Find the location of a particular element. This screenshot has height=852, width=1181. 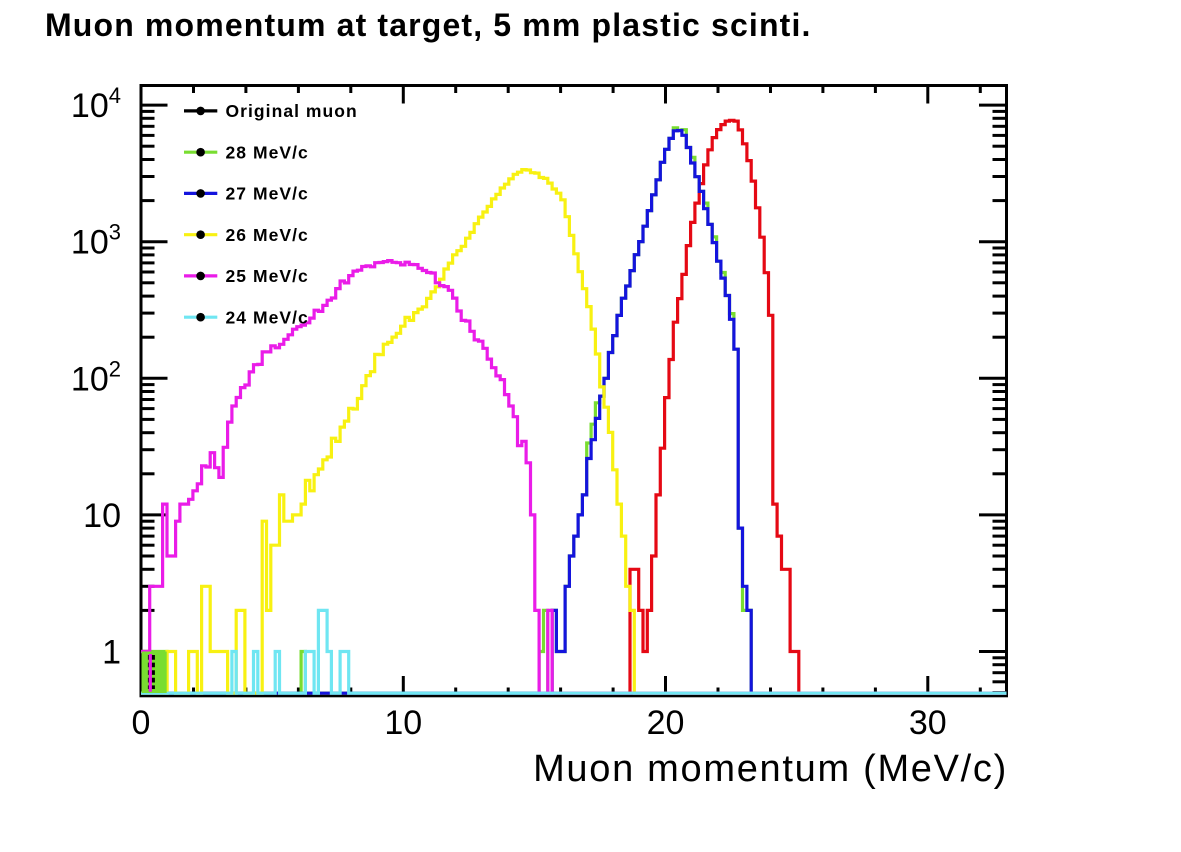

svg-text: Original muon is located at coordinates (292, 111).